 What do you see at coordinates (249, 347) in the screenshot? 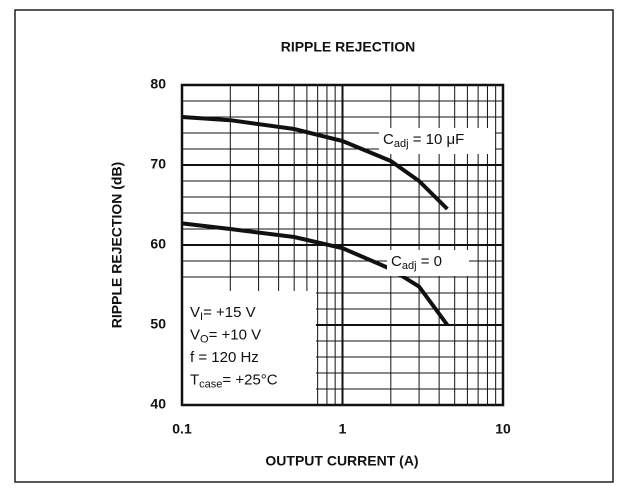
I see `conditions-box` at bounding box center [249, 347].